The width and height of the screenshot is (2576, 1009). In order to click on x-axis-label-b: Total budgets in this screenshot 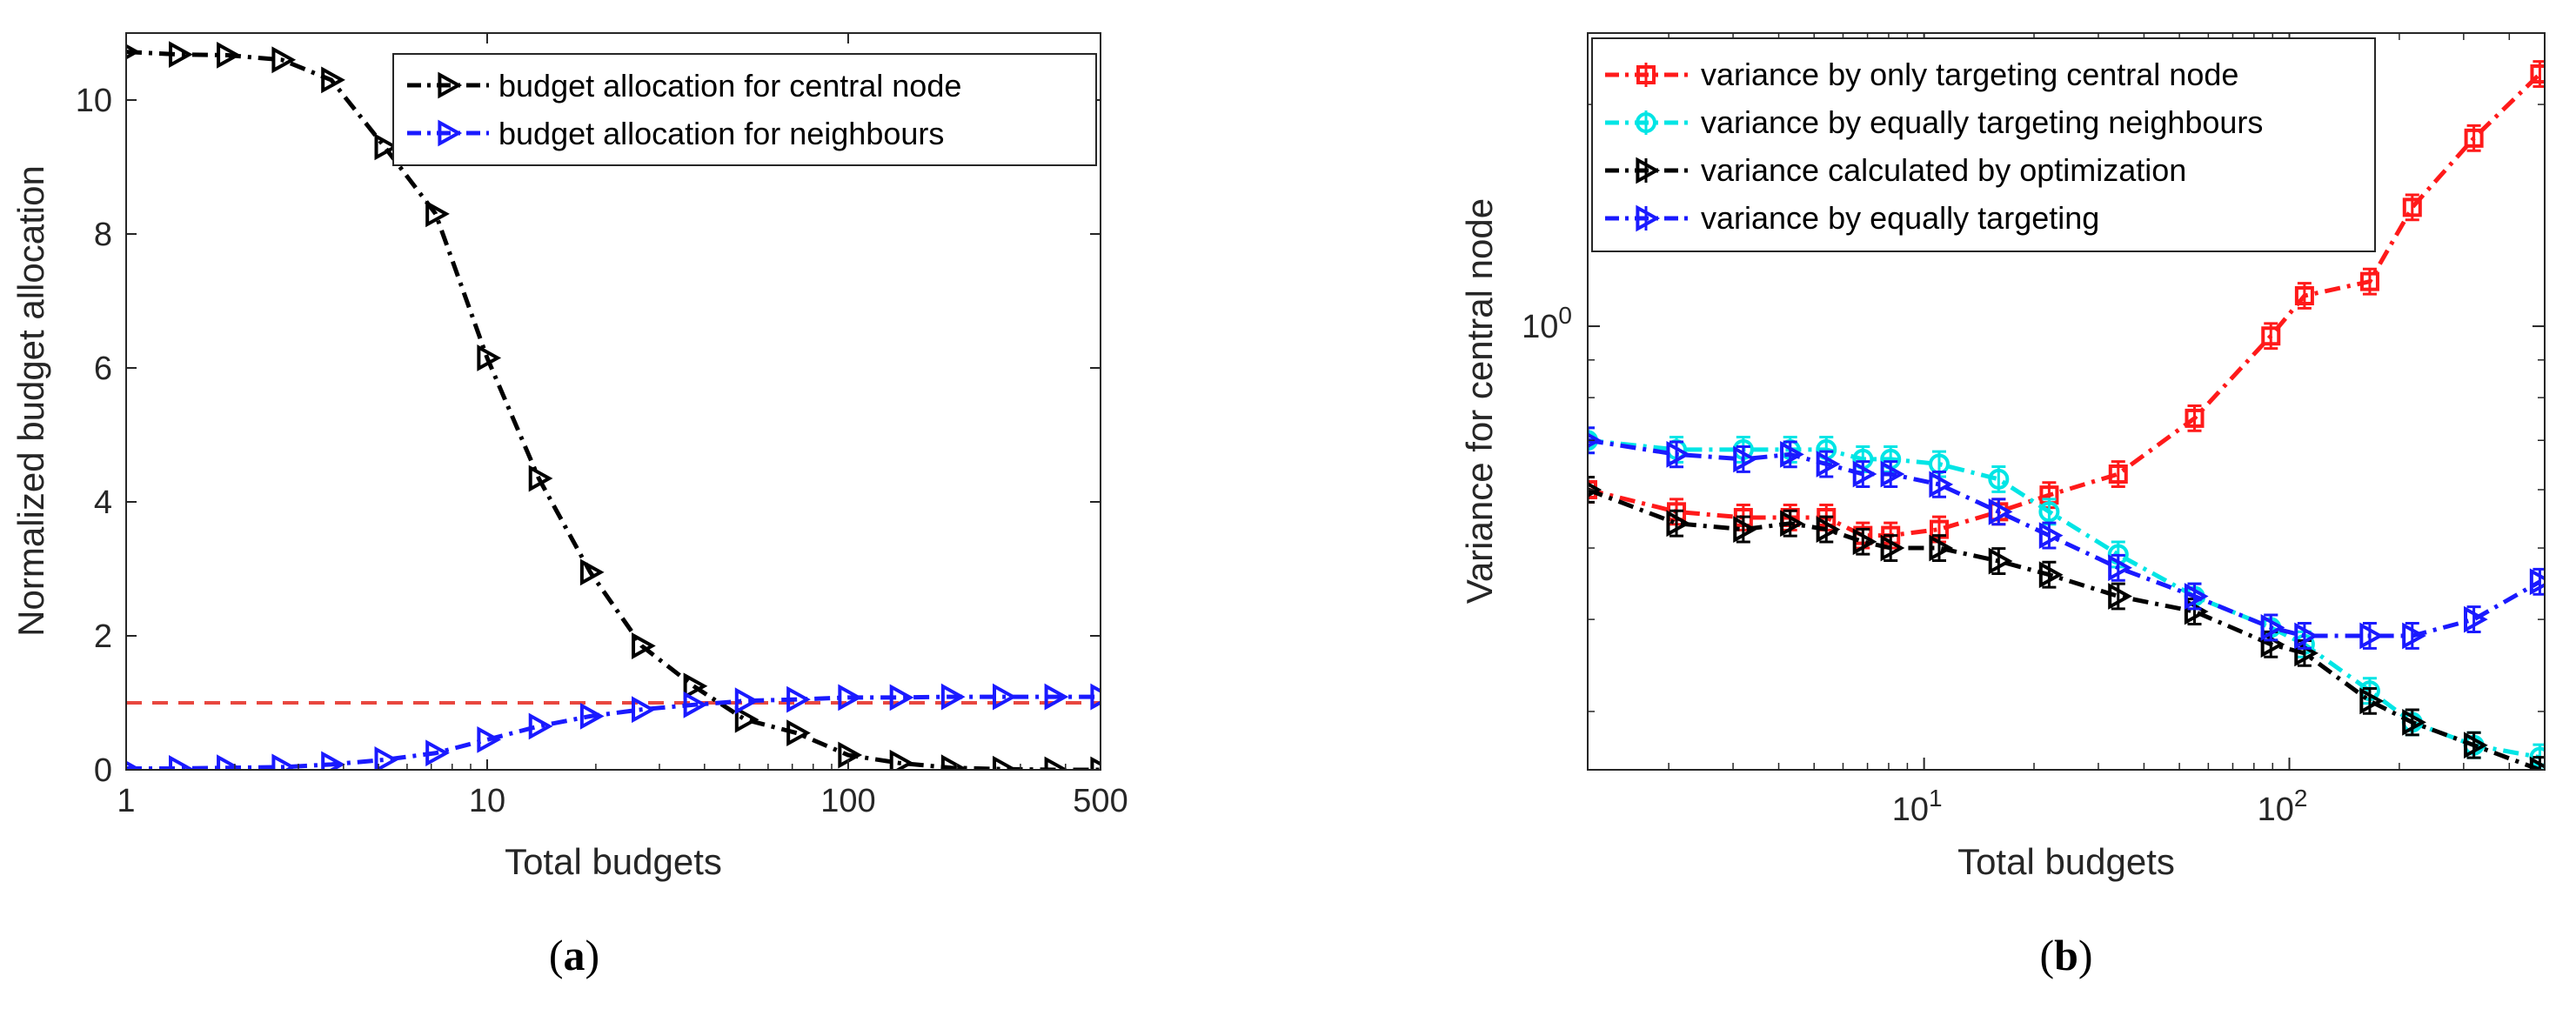, I will do `click(2066, 861)`.